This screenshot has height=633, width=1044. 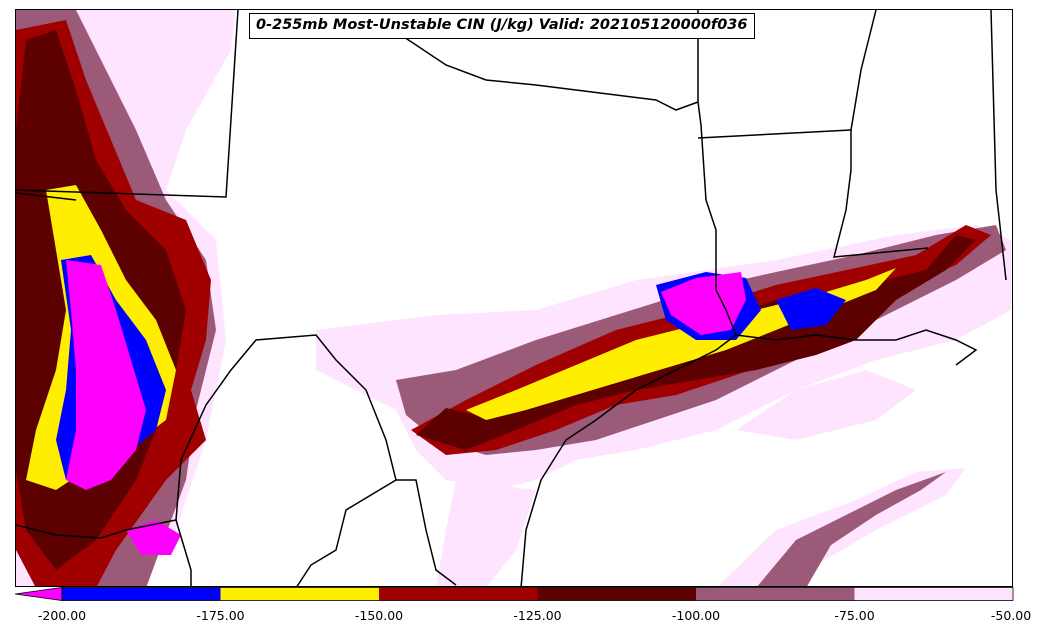 I want to click on texas-coast, so click(x=628, y=460).